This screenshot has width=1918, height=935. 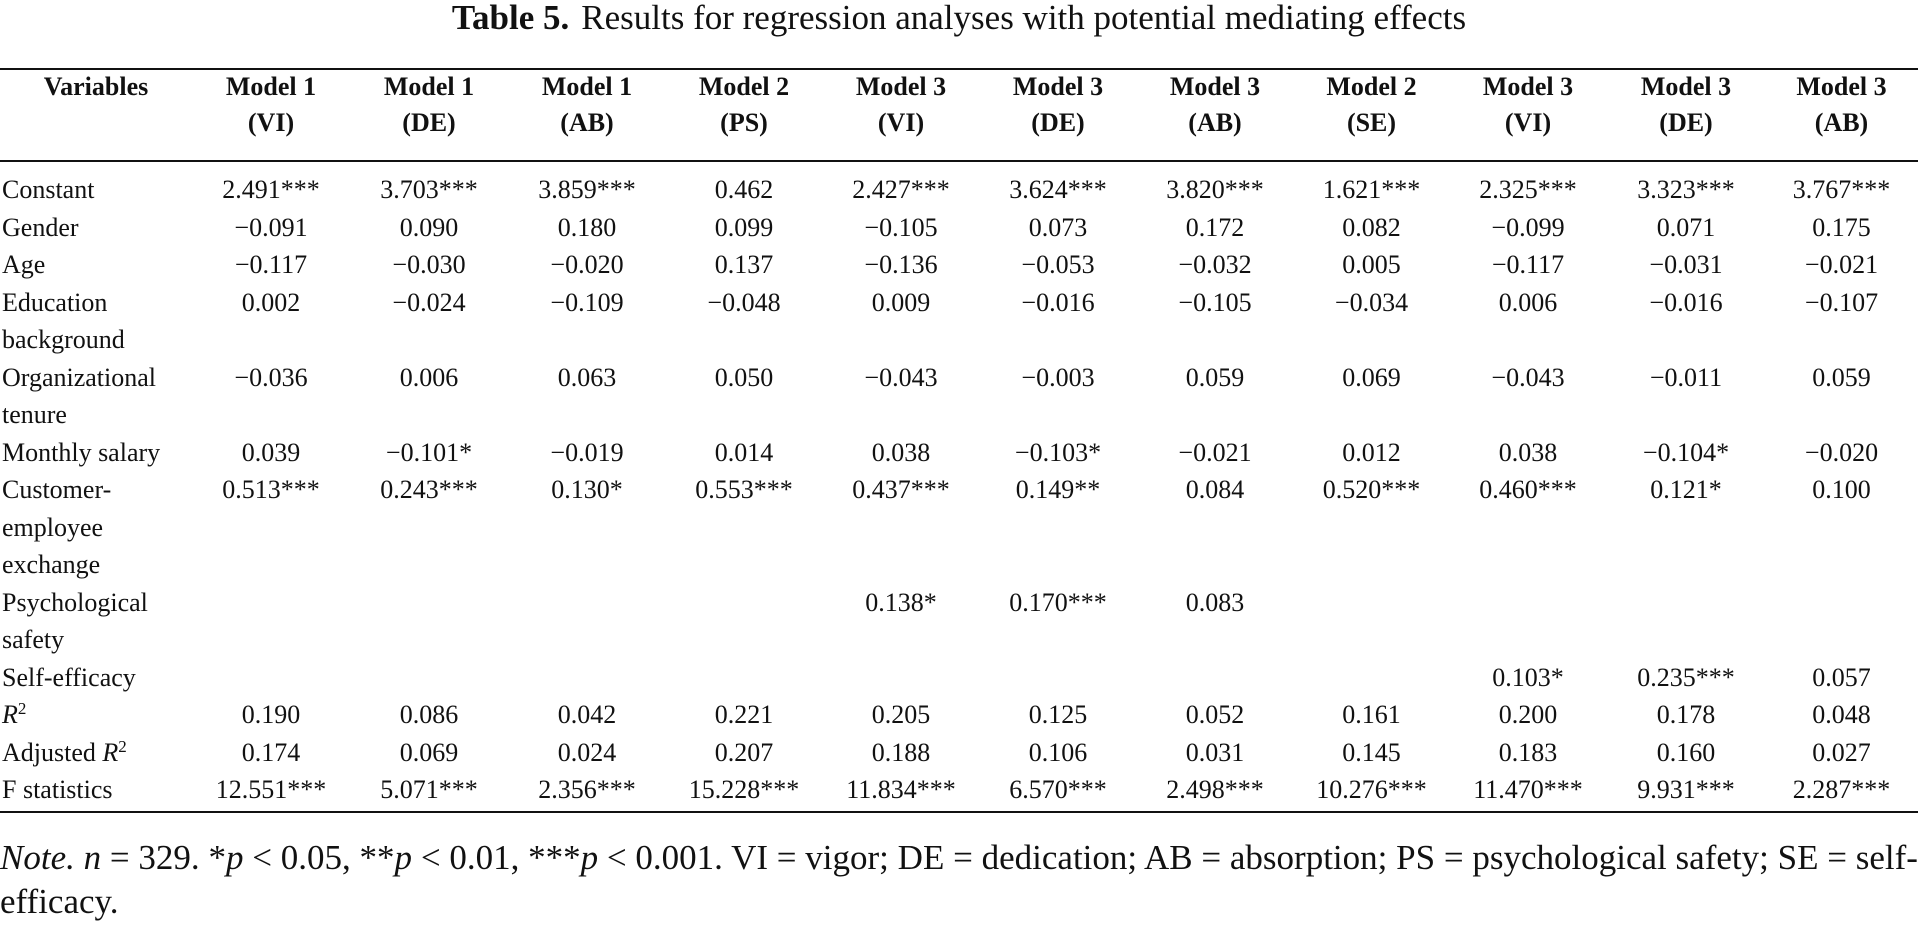 I want to click on note-n-text: = 329. *, so click(x=163, y=857).